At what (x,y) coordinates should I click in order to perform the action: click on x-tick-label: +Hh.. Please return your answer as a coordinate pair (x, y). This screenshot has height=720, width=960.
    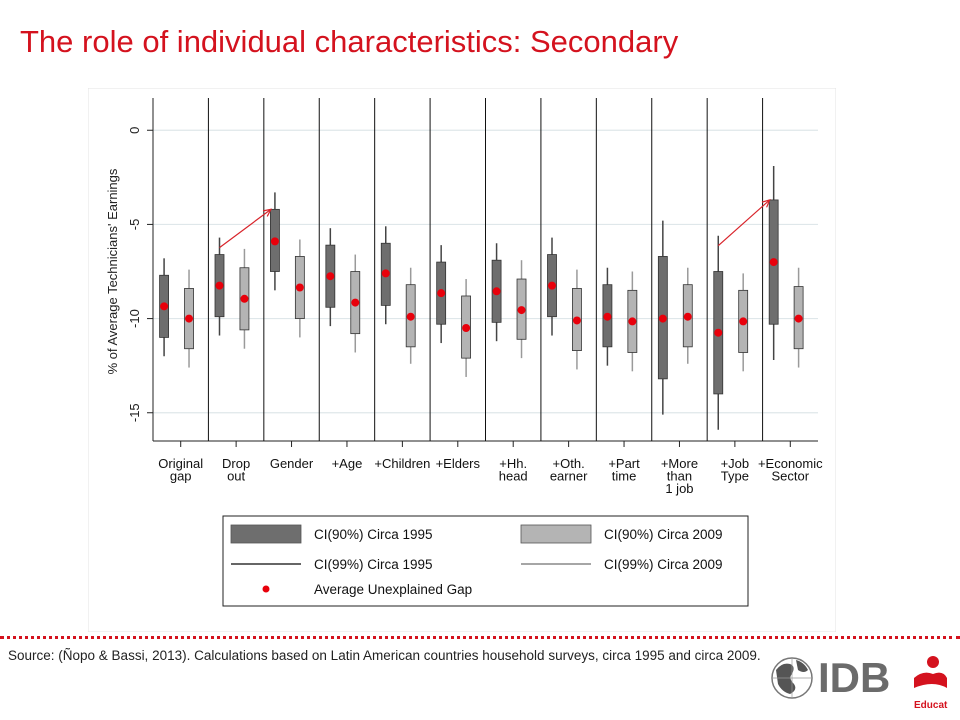
    Looking at the image, I should click on (513, 463).